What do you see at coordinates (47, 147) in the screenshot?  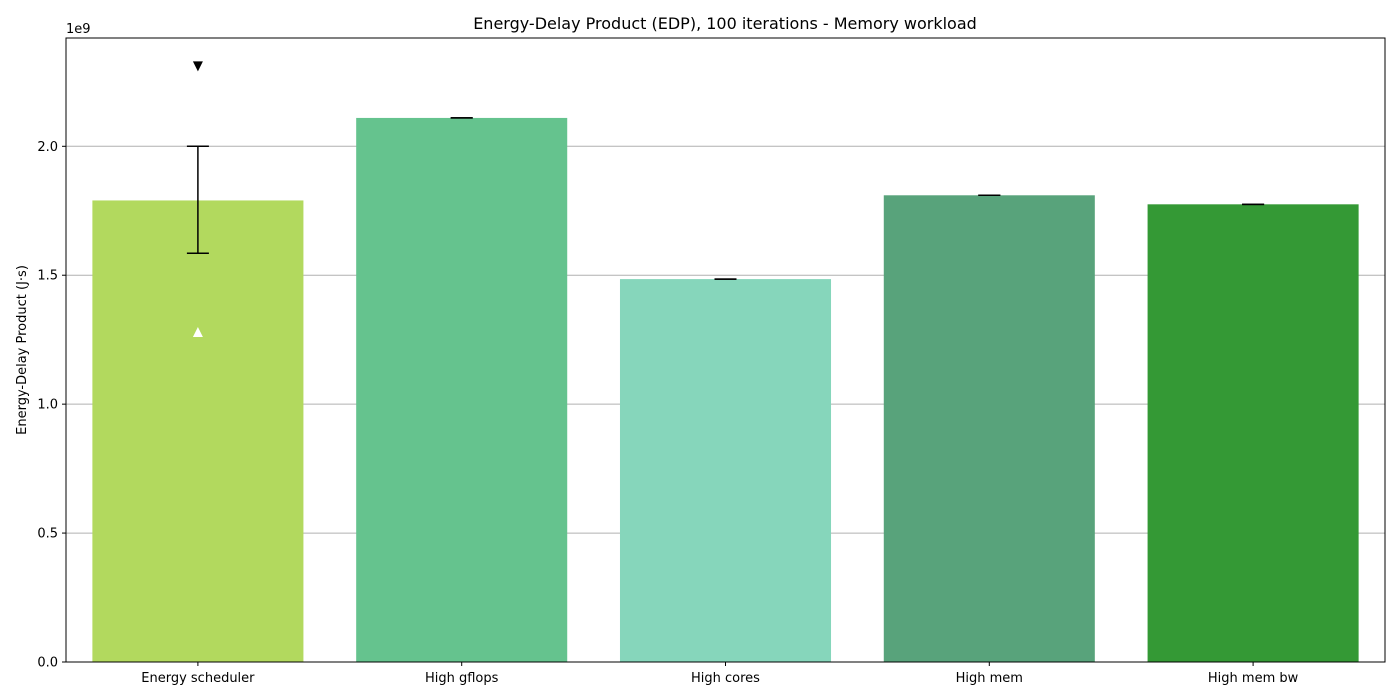 I see `y-tick-label: 2.0` at bounding box center [47, 147].